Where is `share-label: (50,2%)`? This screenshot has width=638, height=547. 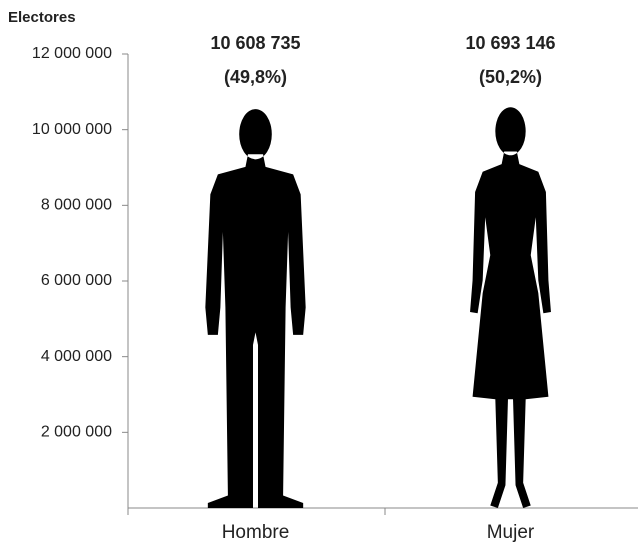 share-label: (50,2%) is located at coordinates (510, 77).